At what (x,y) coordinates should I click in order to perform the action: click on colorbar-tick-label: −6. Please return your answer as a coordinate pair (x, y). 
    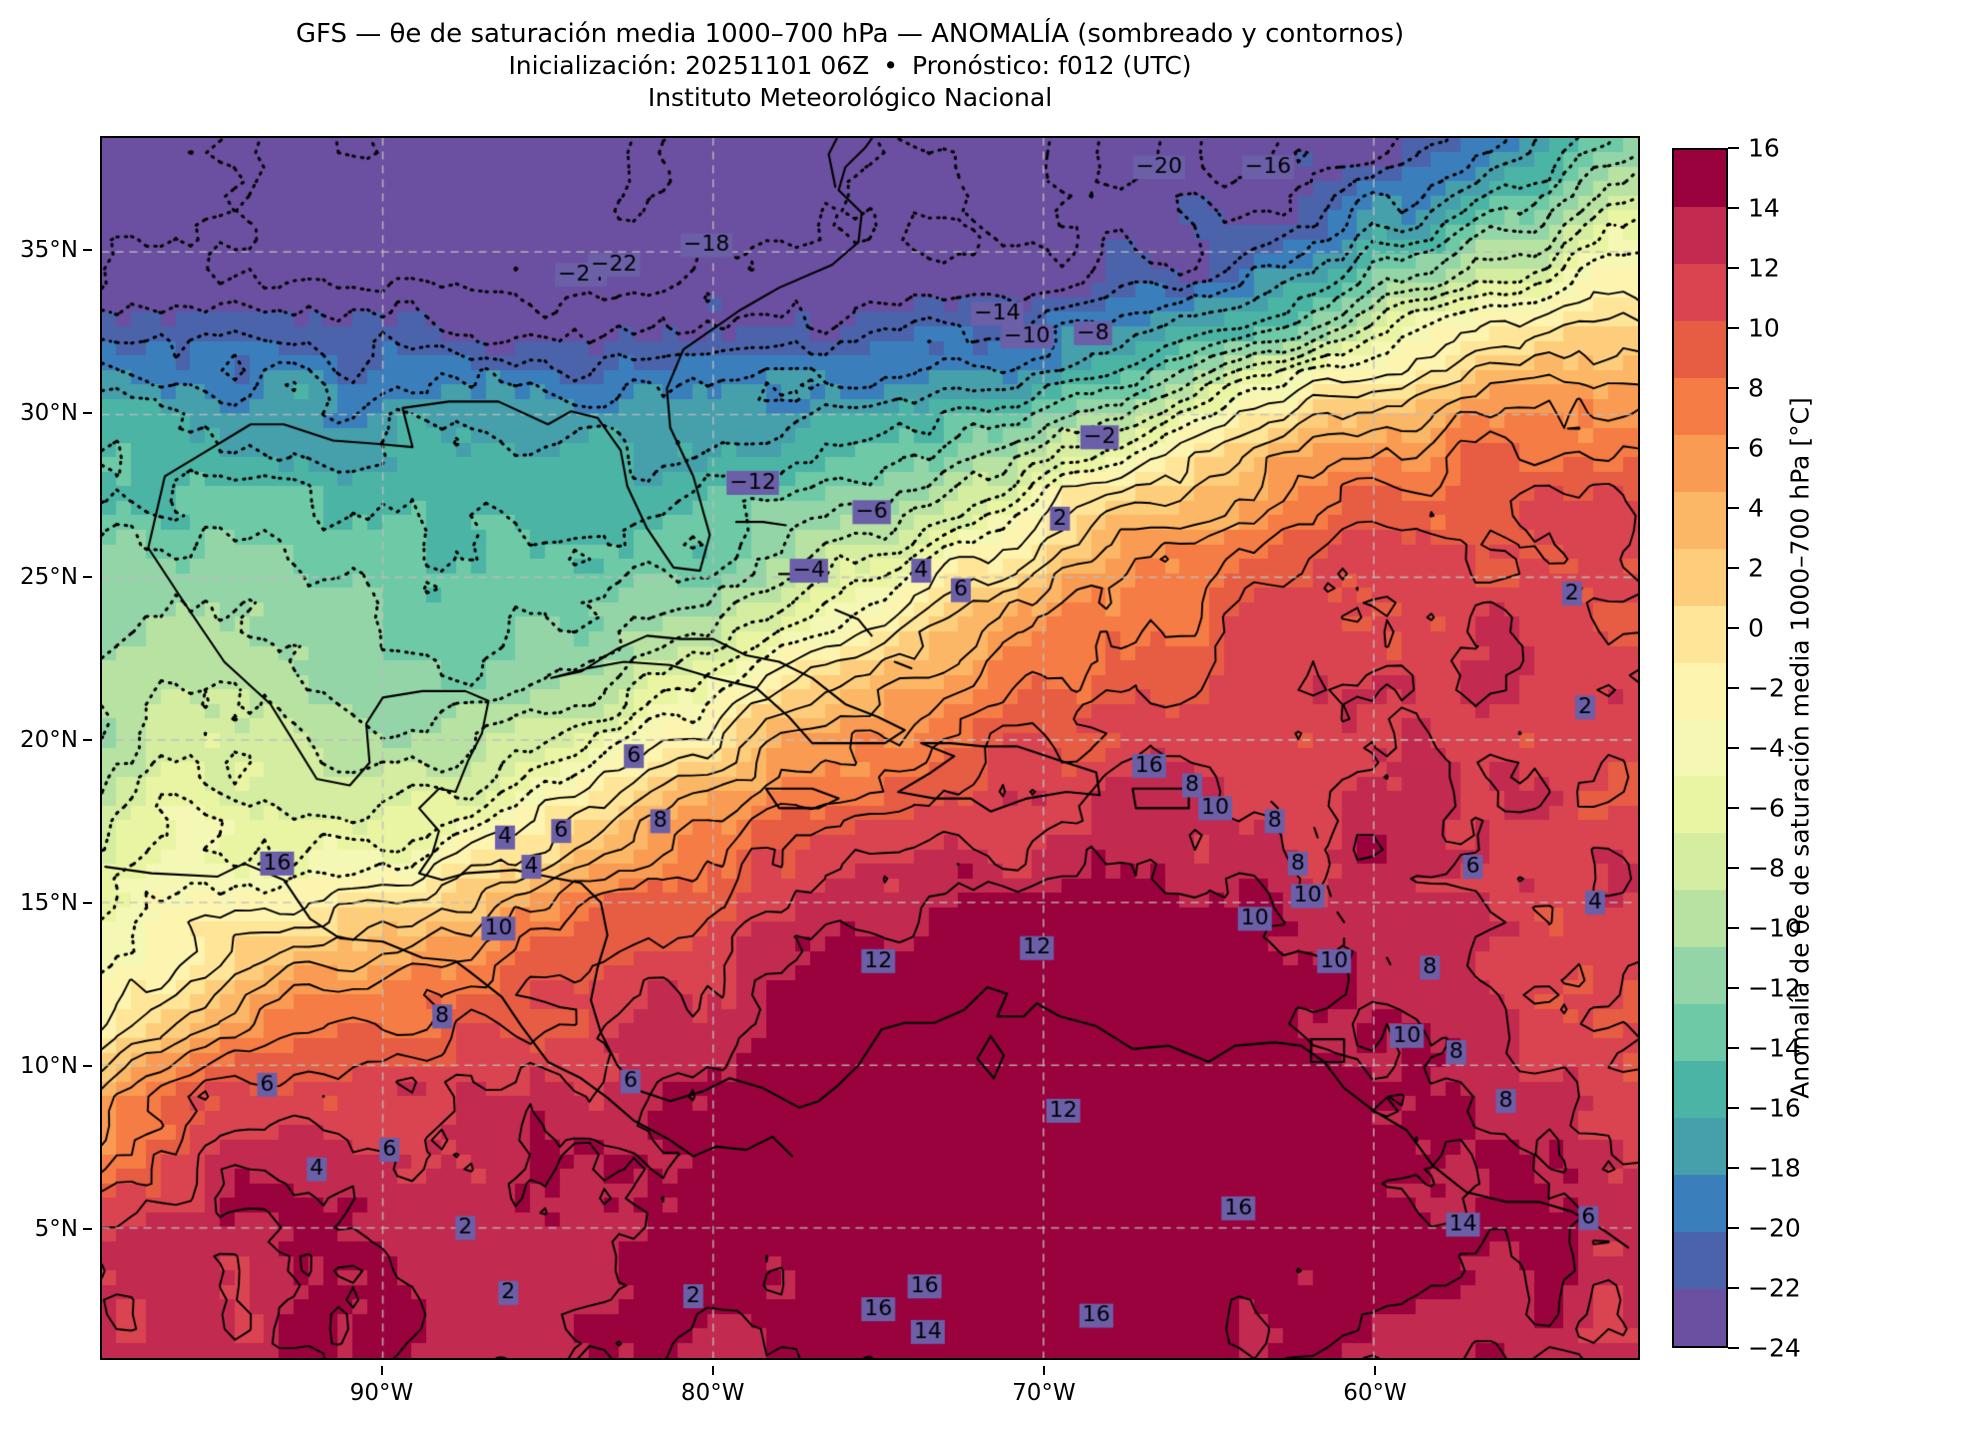
    Looking at the image, I should click on (1766, 808).